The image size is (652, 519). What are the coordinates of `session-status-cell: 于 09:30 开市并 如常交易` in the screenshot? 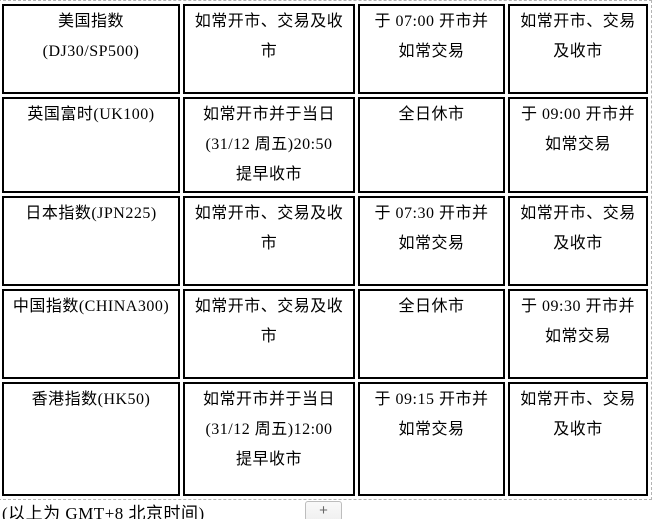 It's located at (578, 334).